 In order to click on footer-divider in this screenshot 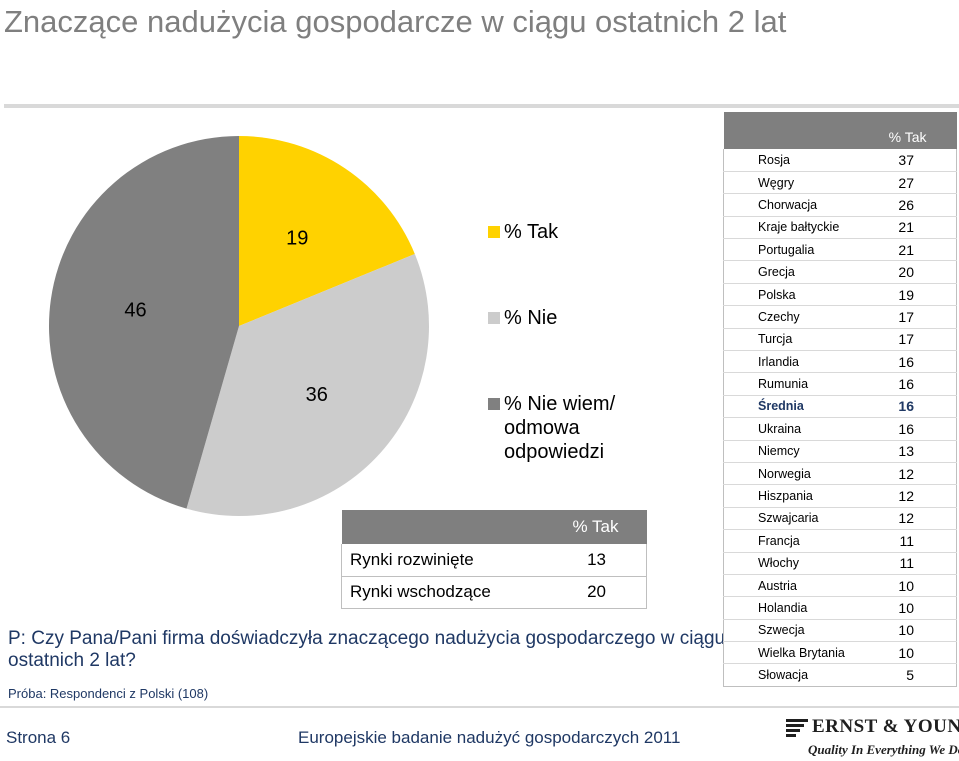, I will do `click(479, 707)`.